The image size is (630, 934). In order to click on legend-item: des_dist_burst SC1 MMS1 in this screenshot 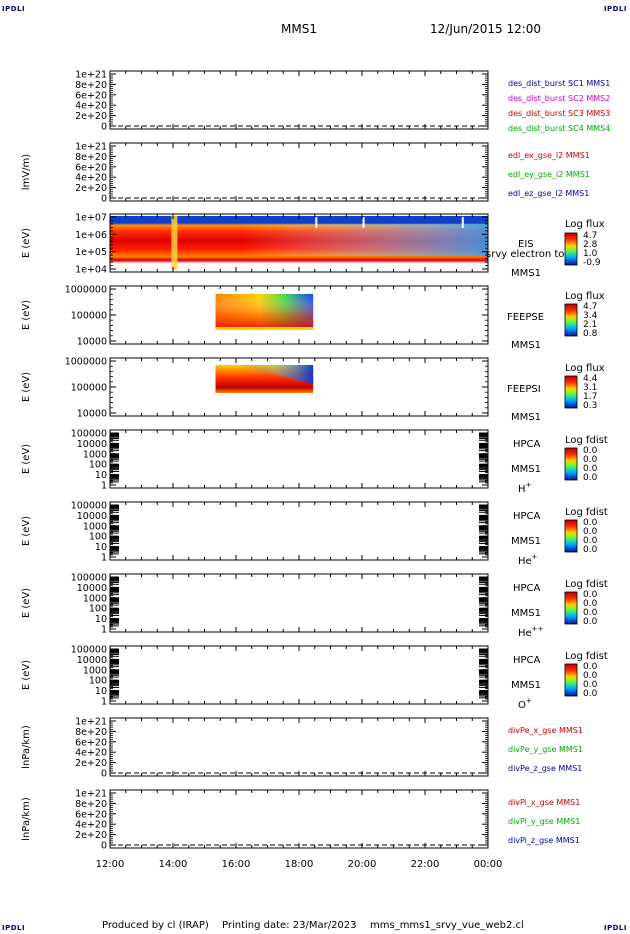, I will do `click(559, 83)`.